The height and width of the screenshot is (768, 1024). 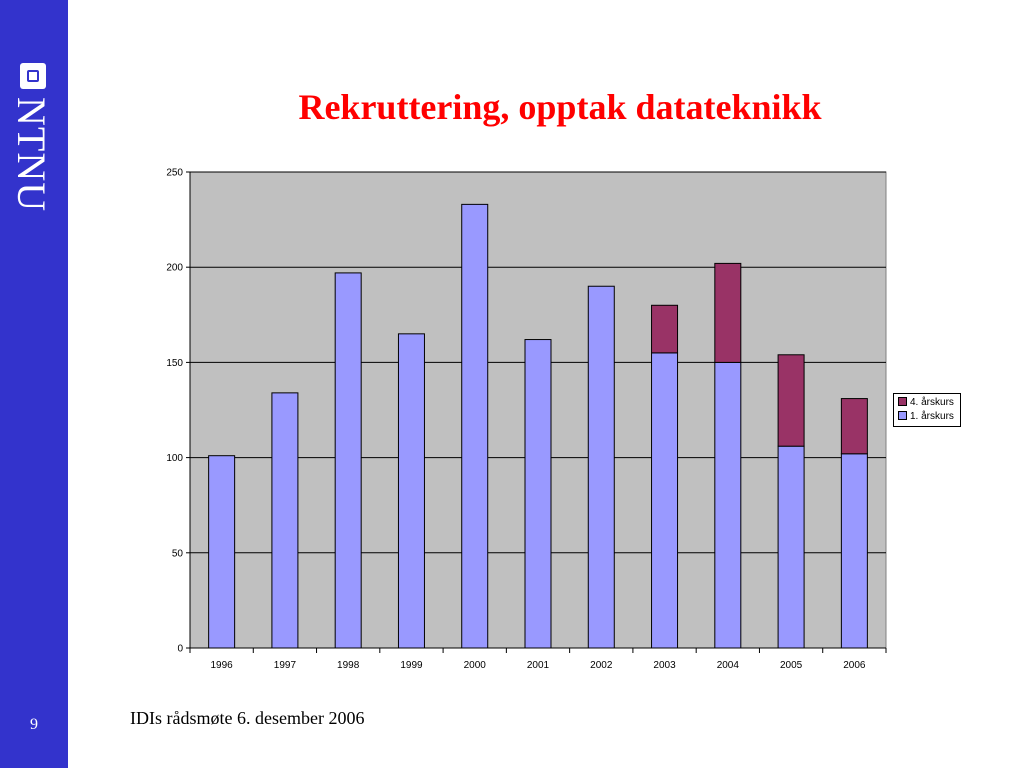 What do you see at coordinates (348, 665) in the screenshot?
I see `x-tick-label: 1998` at bounding box center [348, 665].